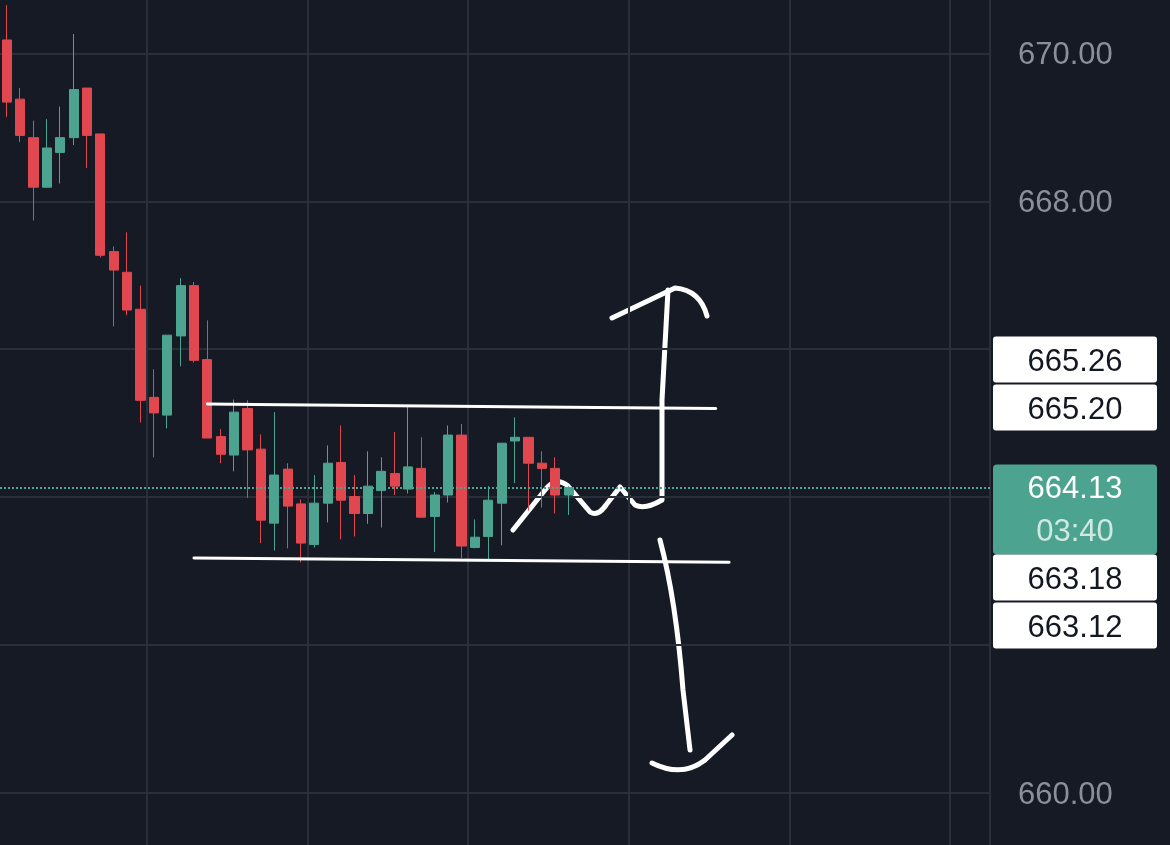  Describe the element at coordinates (1065, 201) in the screenshot. I see `y-tick-label: 668.00` at that location.